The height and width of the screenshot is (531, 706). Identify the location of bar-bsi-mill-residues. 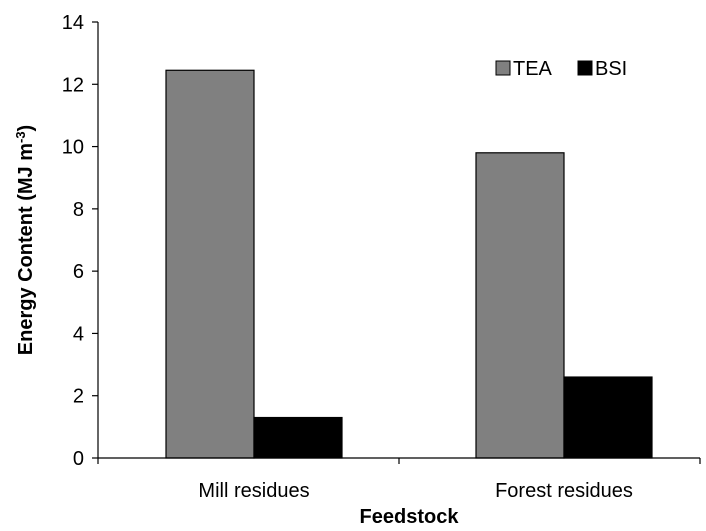
(298, 437).